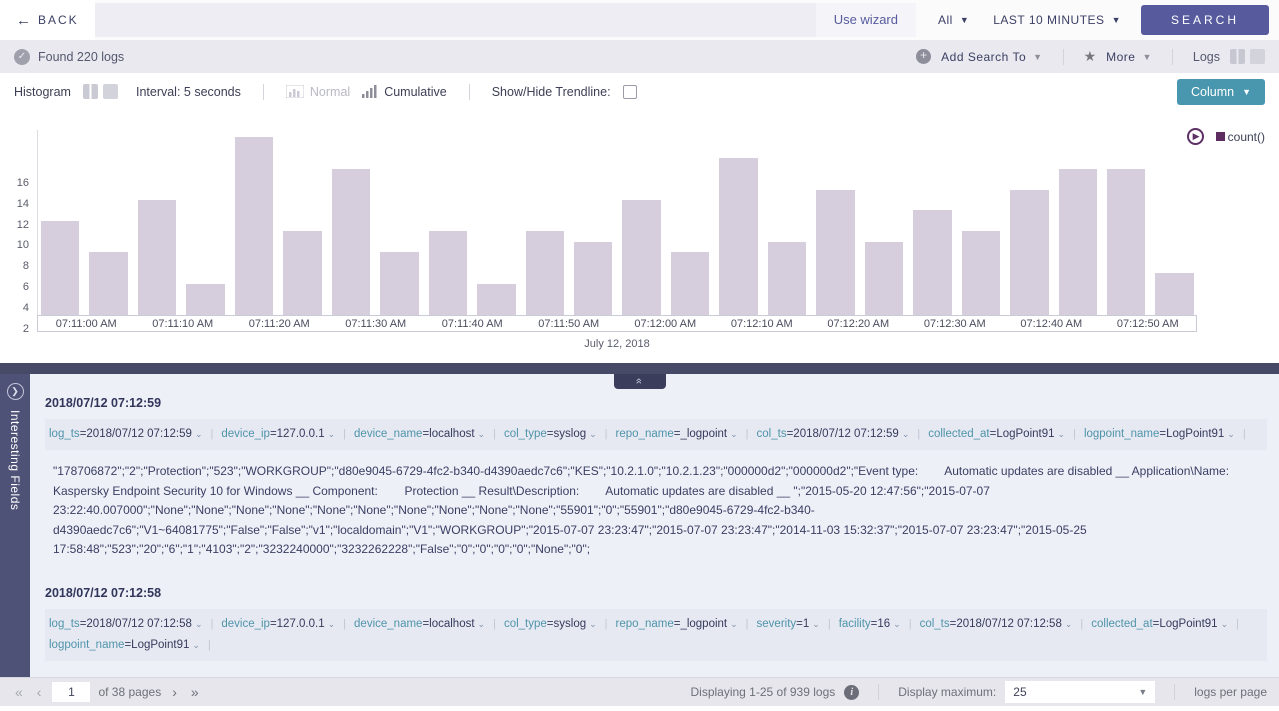 This screenshot has width=1279, height=711. I want to click on log-timestamp: 2018/07/12 07:12:59, so click(103, 403).